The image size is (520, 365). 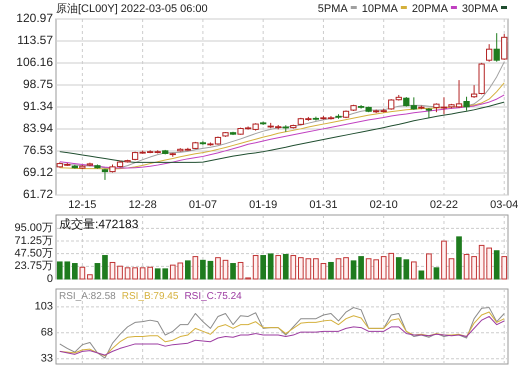 I want to click on y-tick-label: 69.12, so click(x=38, y=172).